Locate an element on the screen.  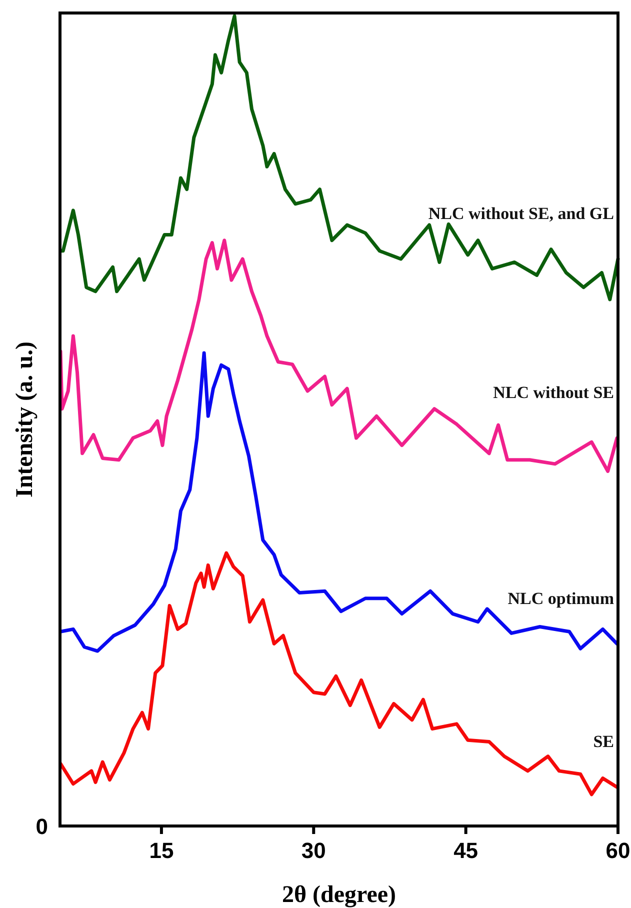
x-tick-label: 45 is located at coordinates (466, 850).